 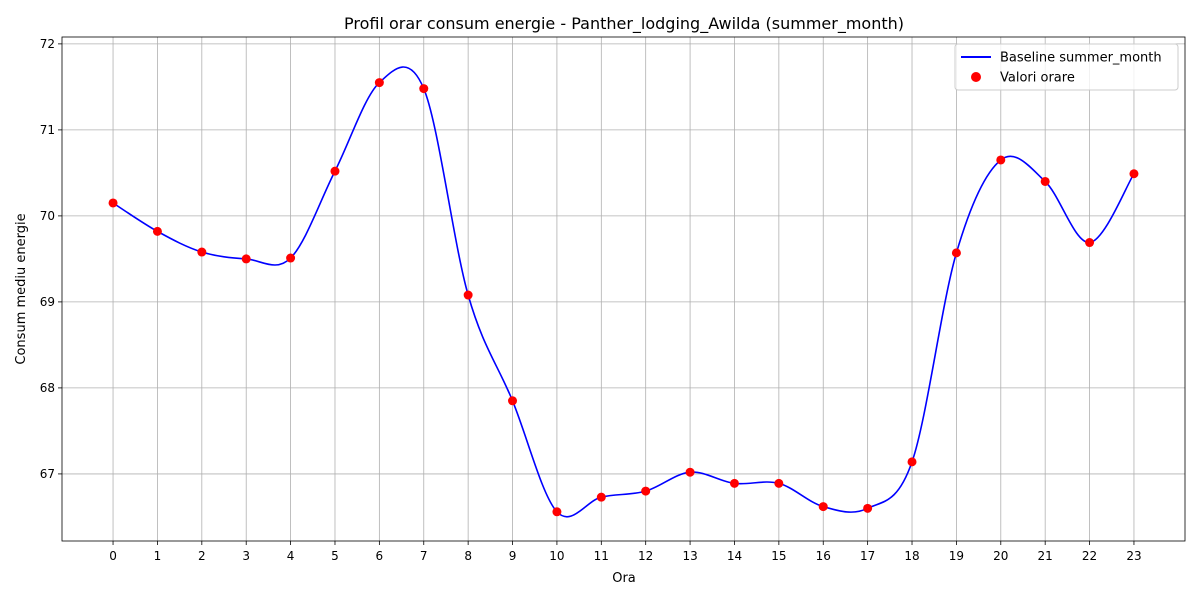 I want to click on x-tick-label: 15, so click(x=778, y=556).